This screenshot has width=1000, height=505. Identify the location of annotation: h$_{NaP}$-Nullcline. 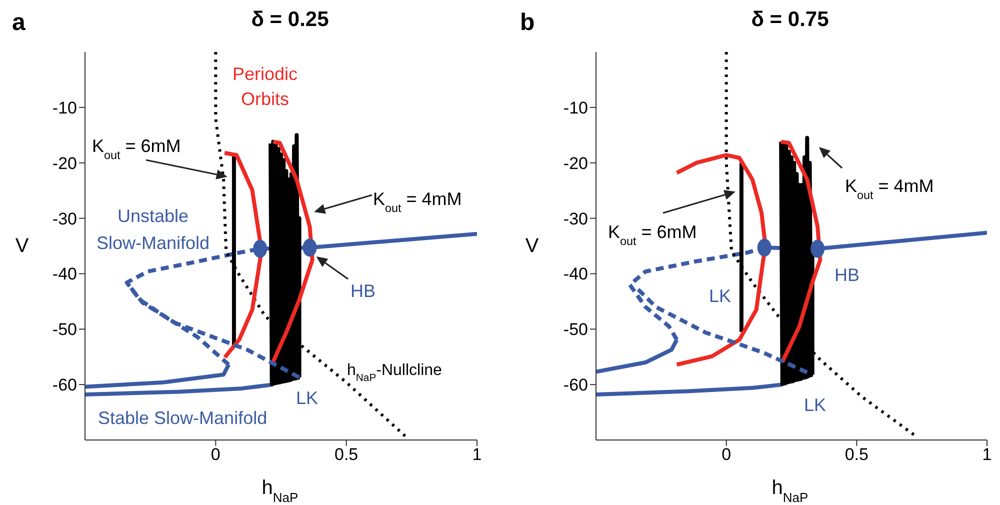
(394, 373).